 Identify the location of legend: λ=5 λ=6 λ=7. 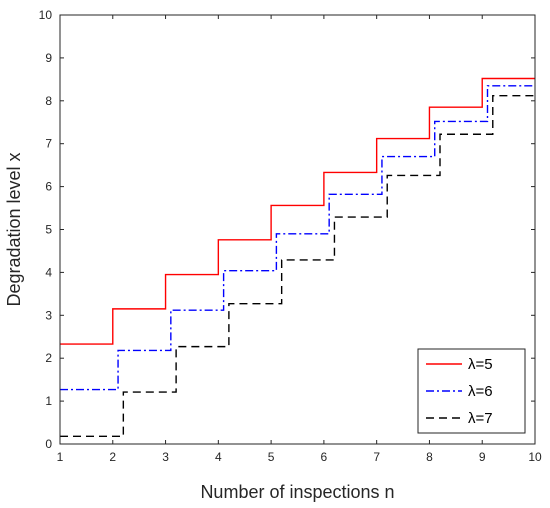
(471, 391).